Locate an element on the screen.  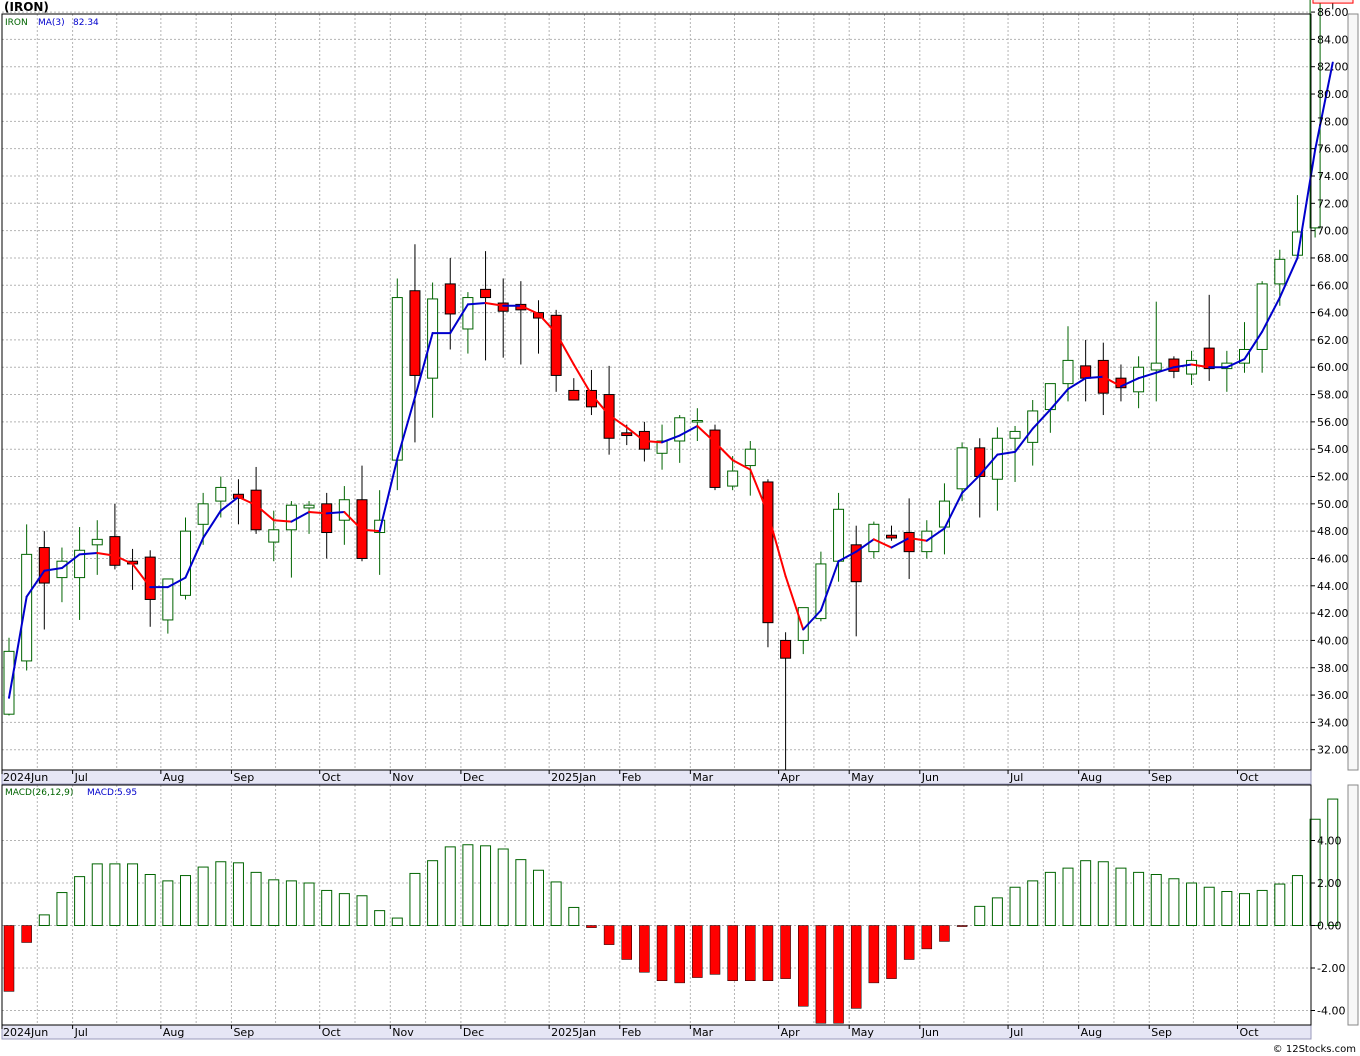
macd-xaxis-band is located at coordinates (656, 1032).